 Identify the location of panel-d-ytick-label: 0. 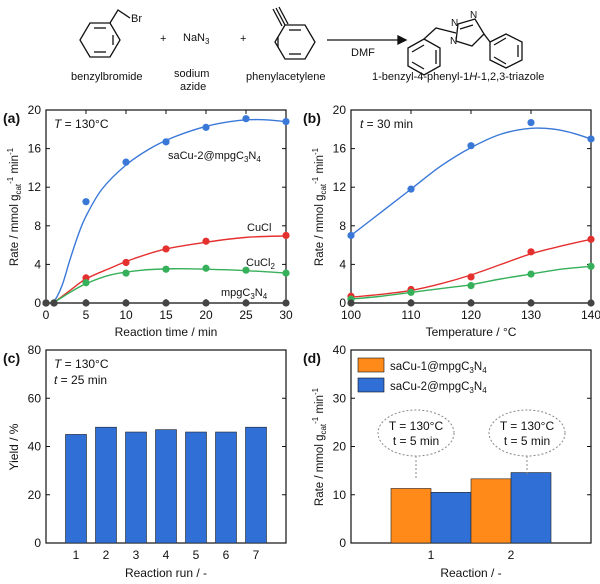
(342, 543).